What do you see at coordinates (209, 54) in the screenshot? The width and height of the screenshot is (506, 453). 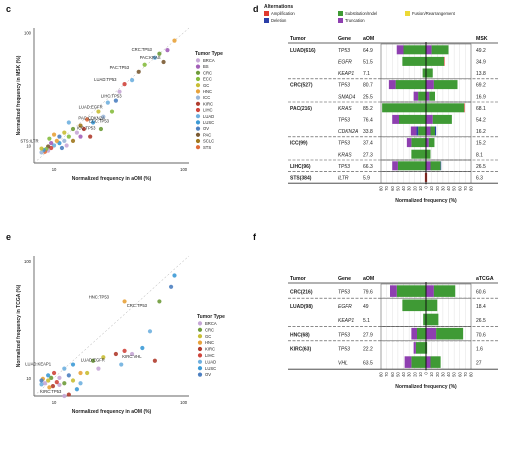 I see `legend-title: Tumor Type` at bounding box center [209, 54].